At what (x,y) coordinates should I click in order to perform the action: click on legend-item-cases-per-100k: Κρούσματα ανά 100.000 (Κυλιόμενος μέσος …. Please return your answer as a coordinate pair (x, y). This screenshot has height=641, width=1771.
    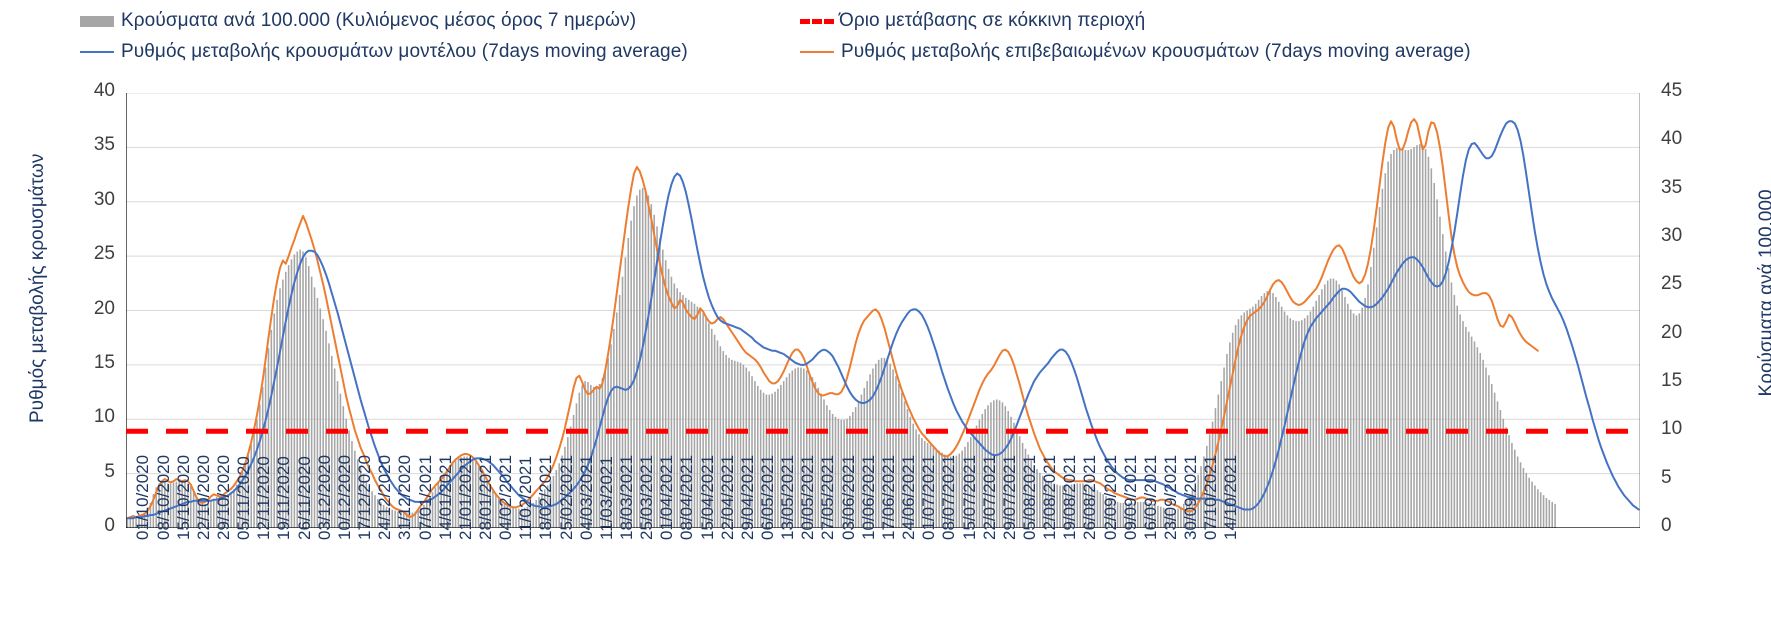
    Looking at the image, I should click on (358, 21).